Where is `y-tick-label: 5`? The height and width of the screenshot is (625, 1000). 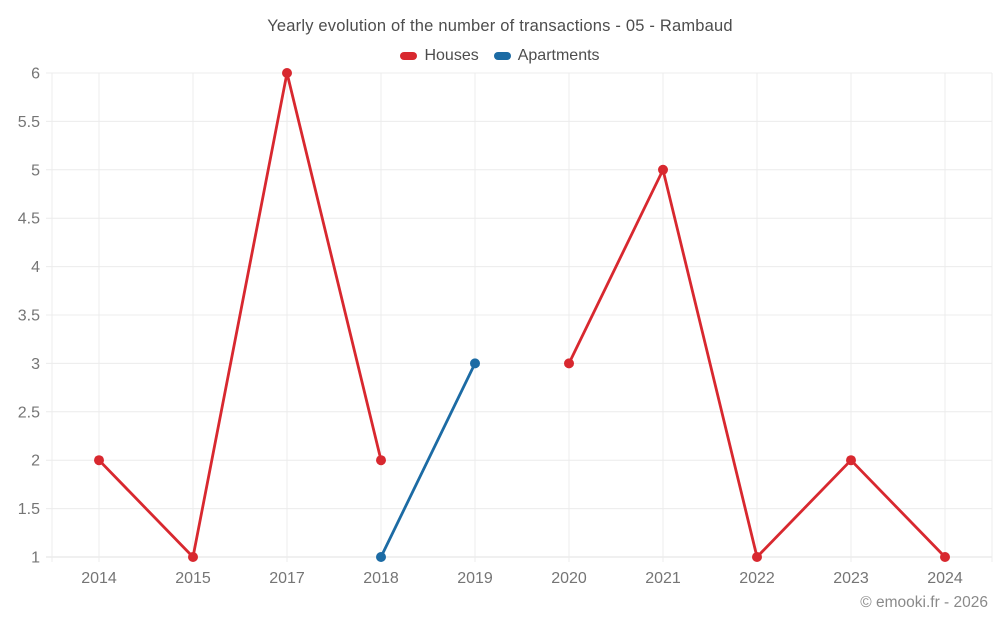
y-tick-label: 5 is located at coordinates (35, 170).